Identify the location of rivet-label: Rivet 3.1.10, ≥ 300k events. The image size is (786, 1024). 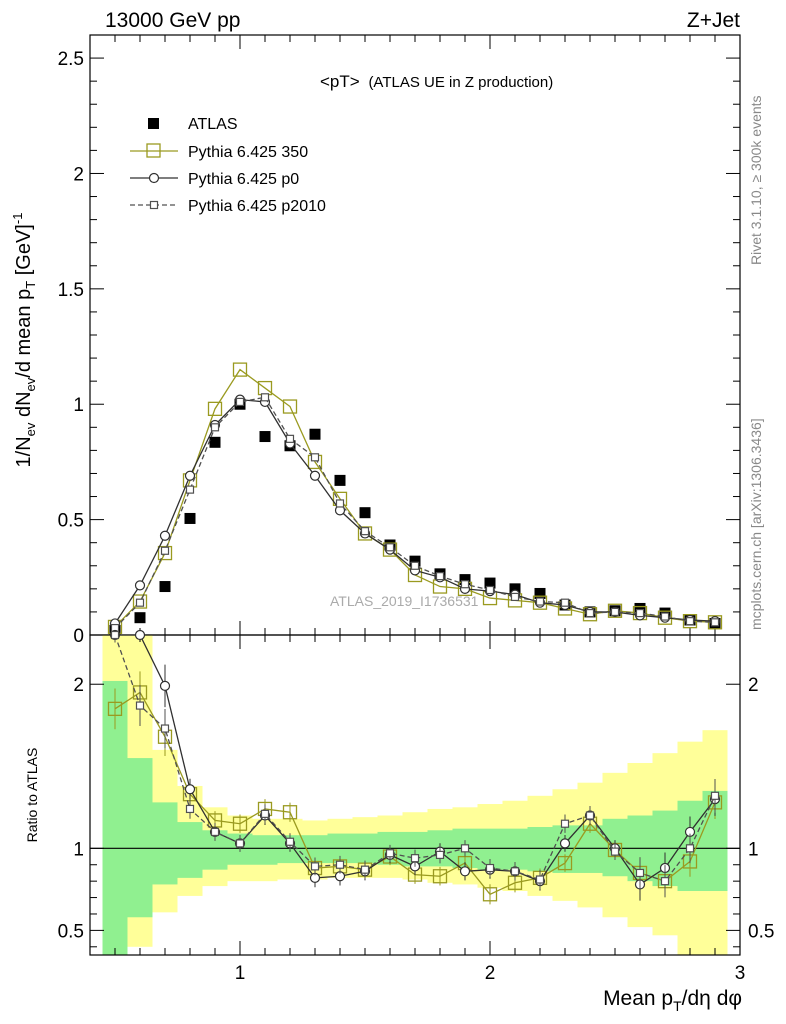
(756, 180).